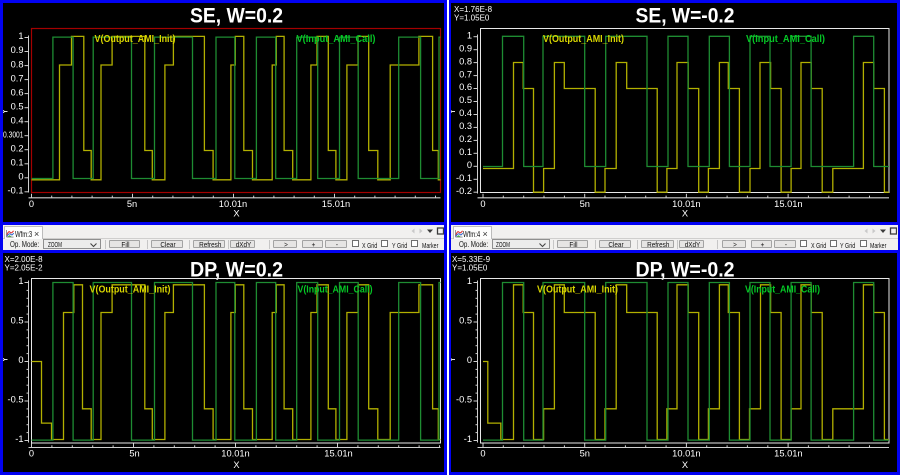  I want to click on svg-text: X=5.33E-9, so click(471, 259).